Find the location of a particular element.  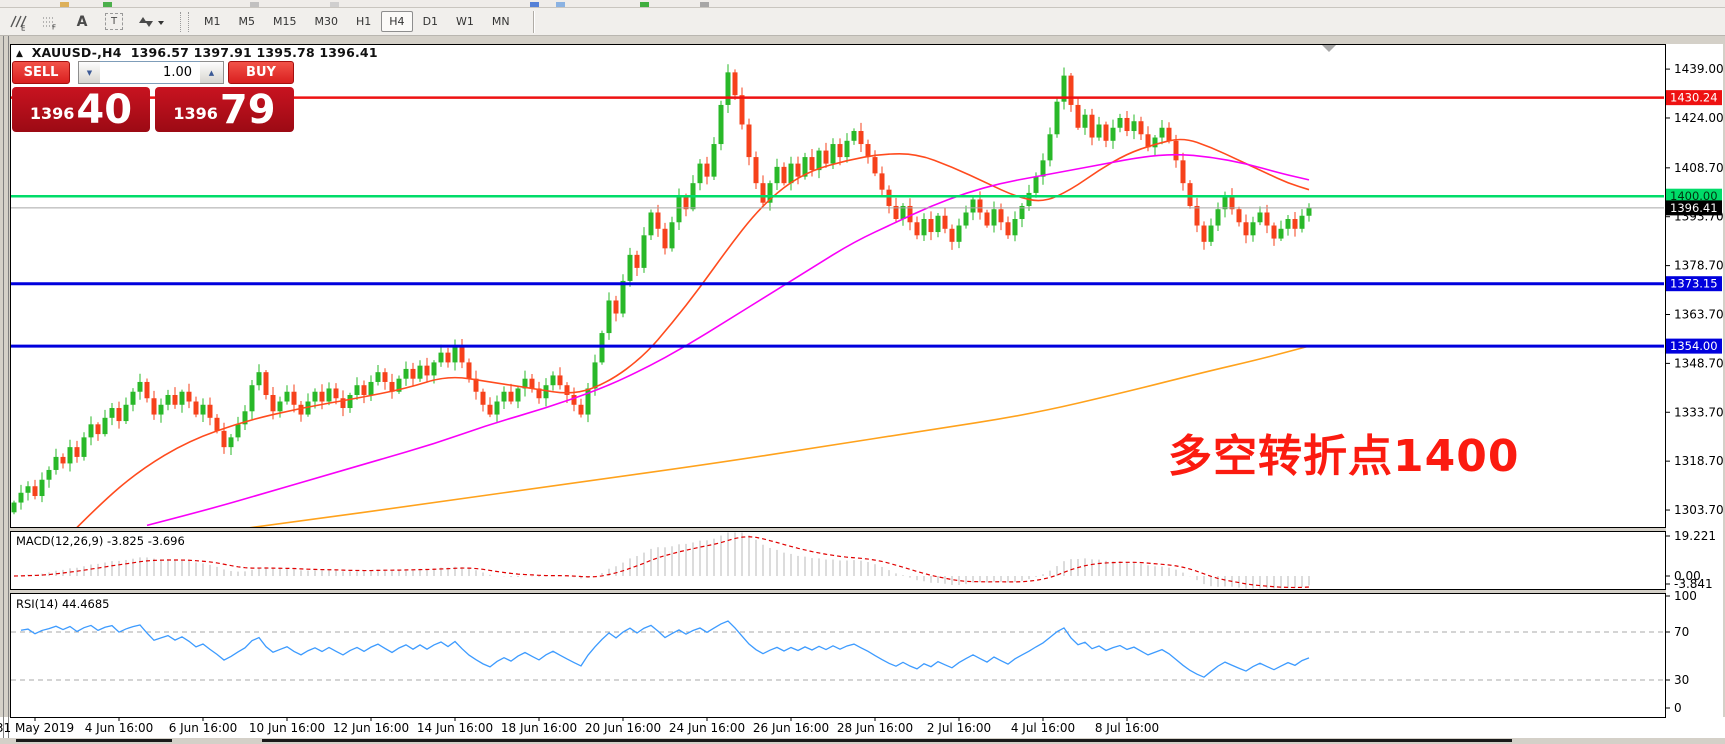

svg-text: 20 Jun 16:00 is located at coordinates (623, 728).